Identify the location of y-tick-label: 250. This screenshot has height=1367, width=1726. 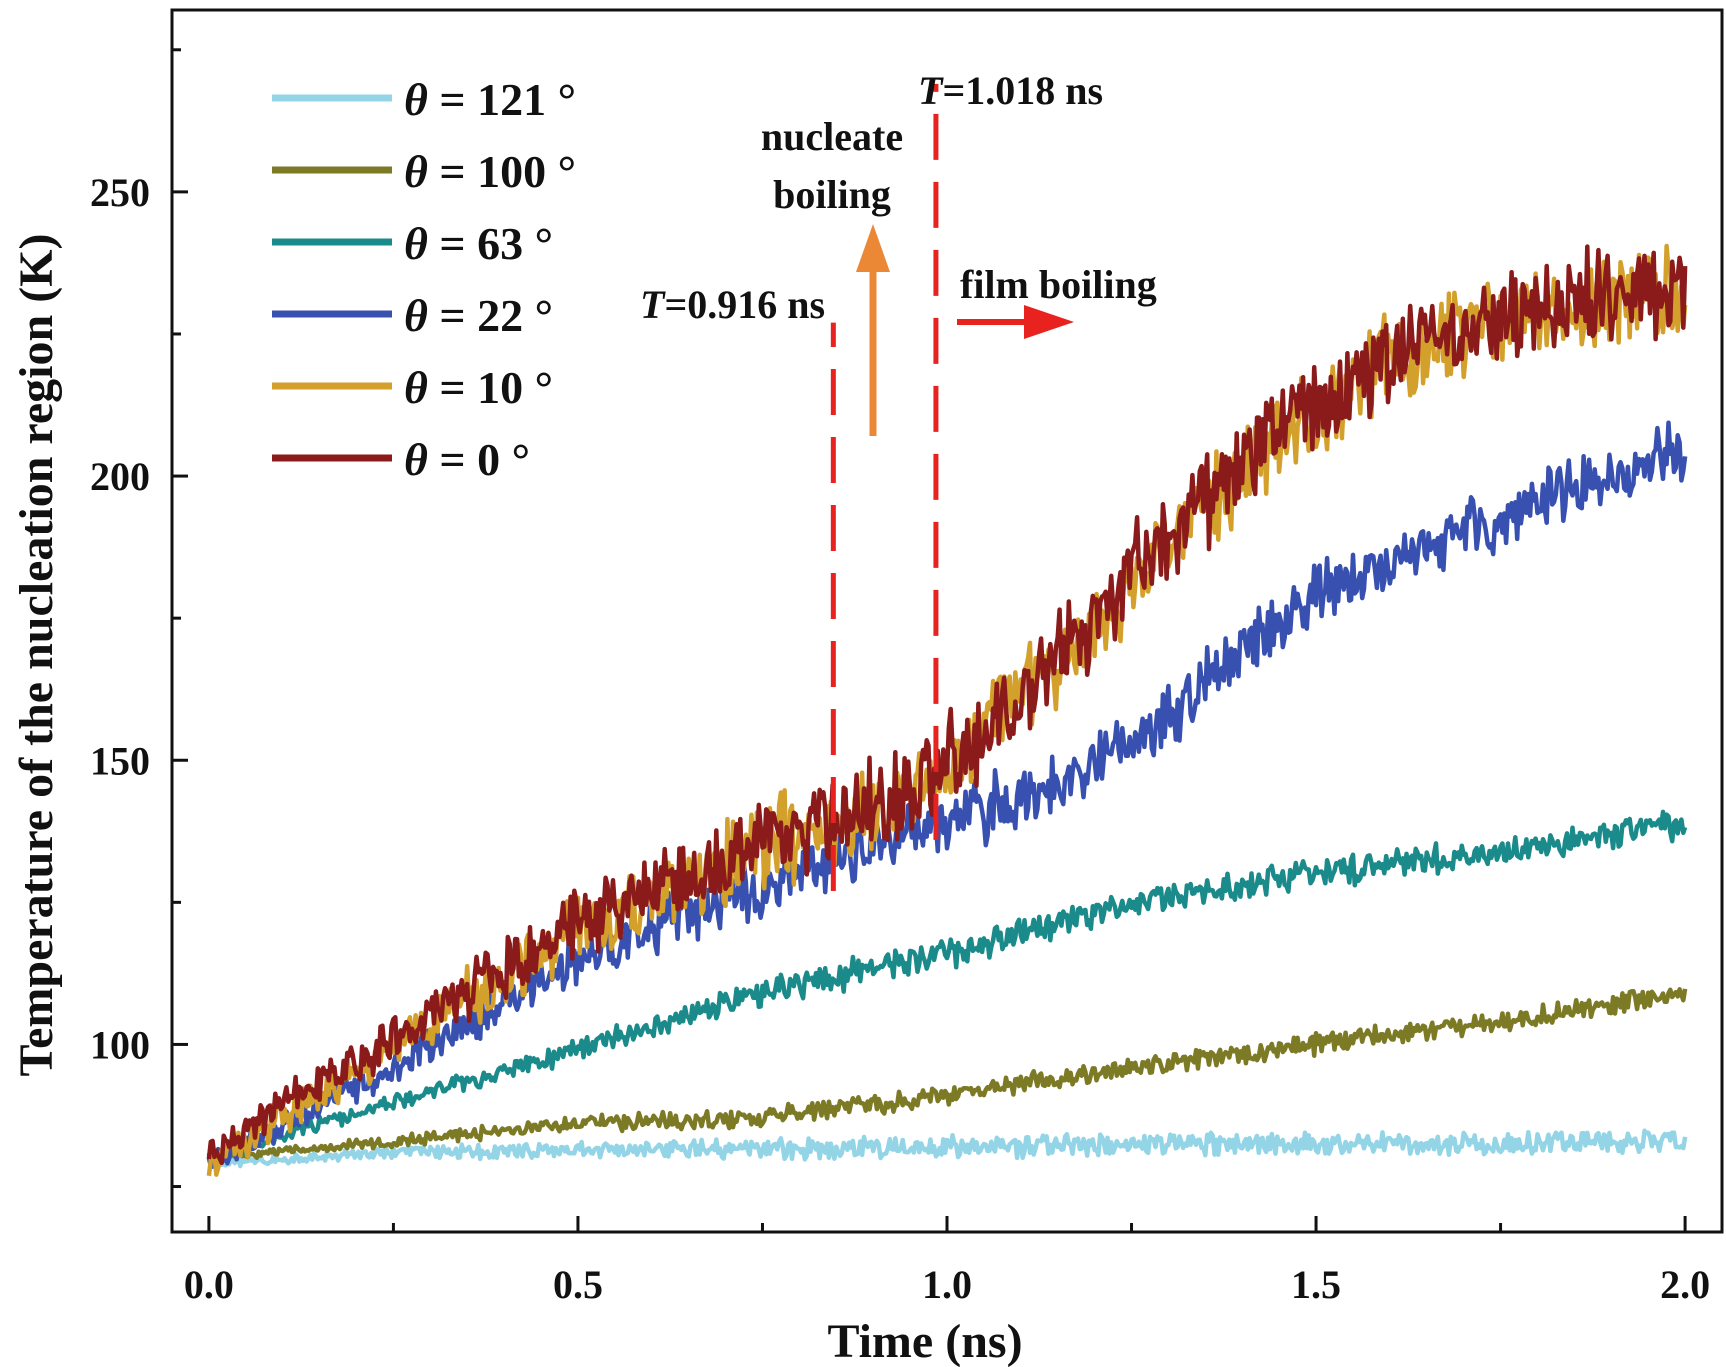
(120, 192).